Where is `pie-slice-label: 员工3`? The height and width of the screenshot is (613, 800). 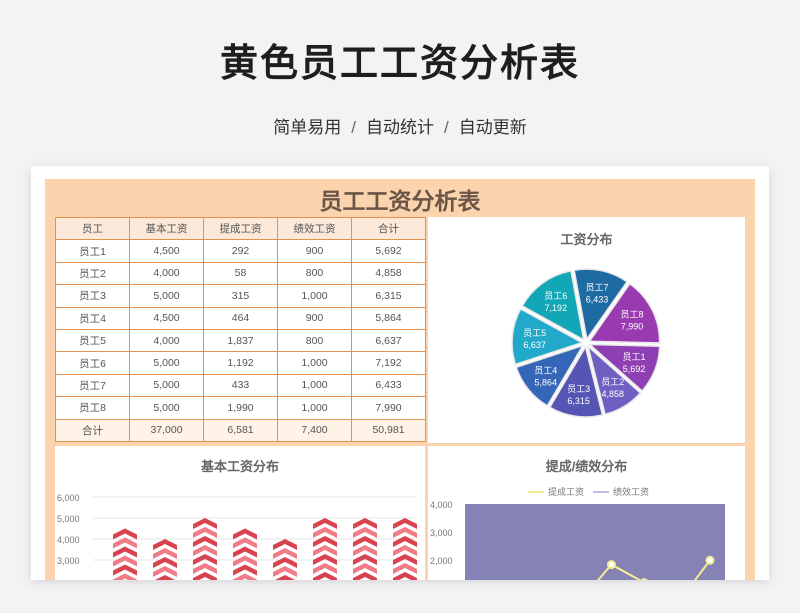 pie-slice-label: 员工3 is located at coordinates (578, 389).